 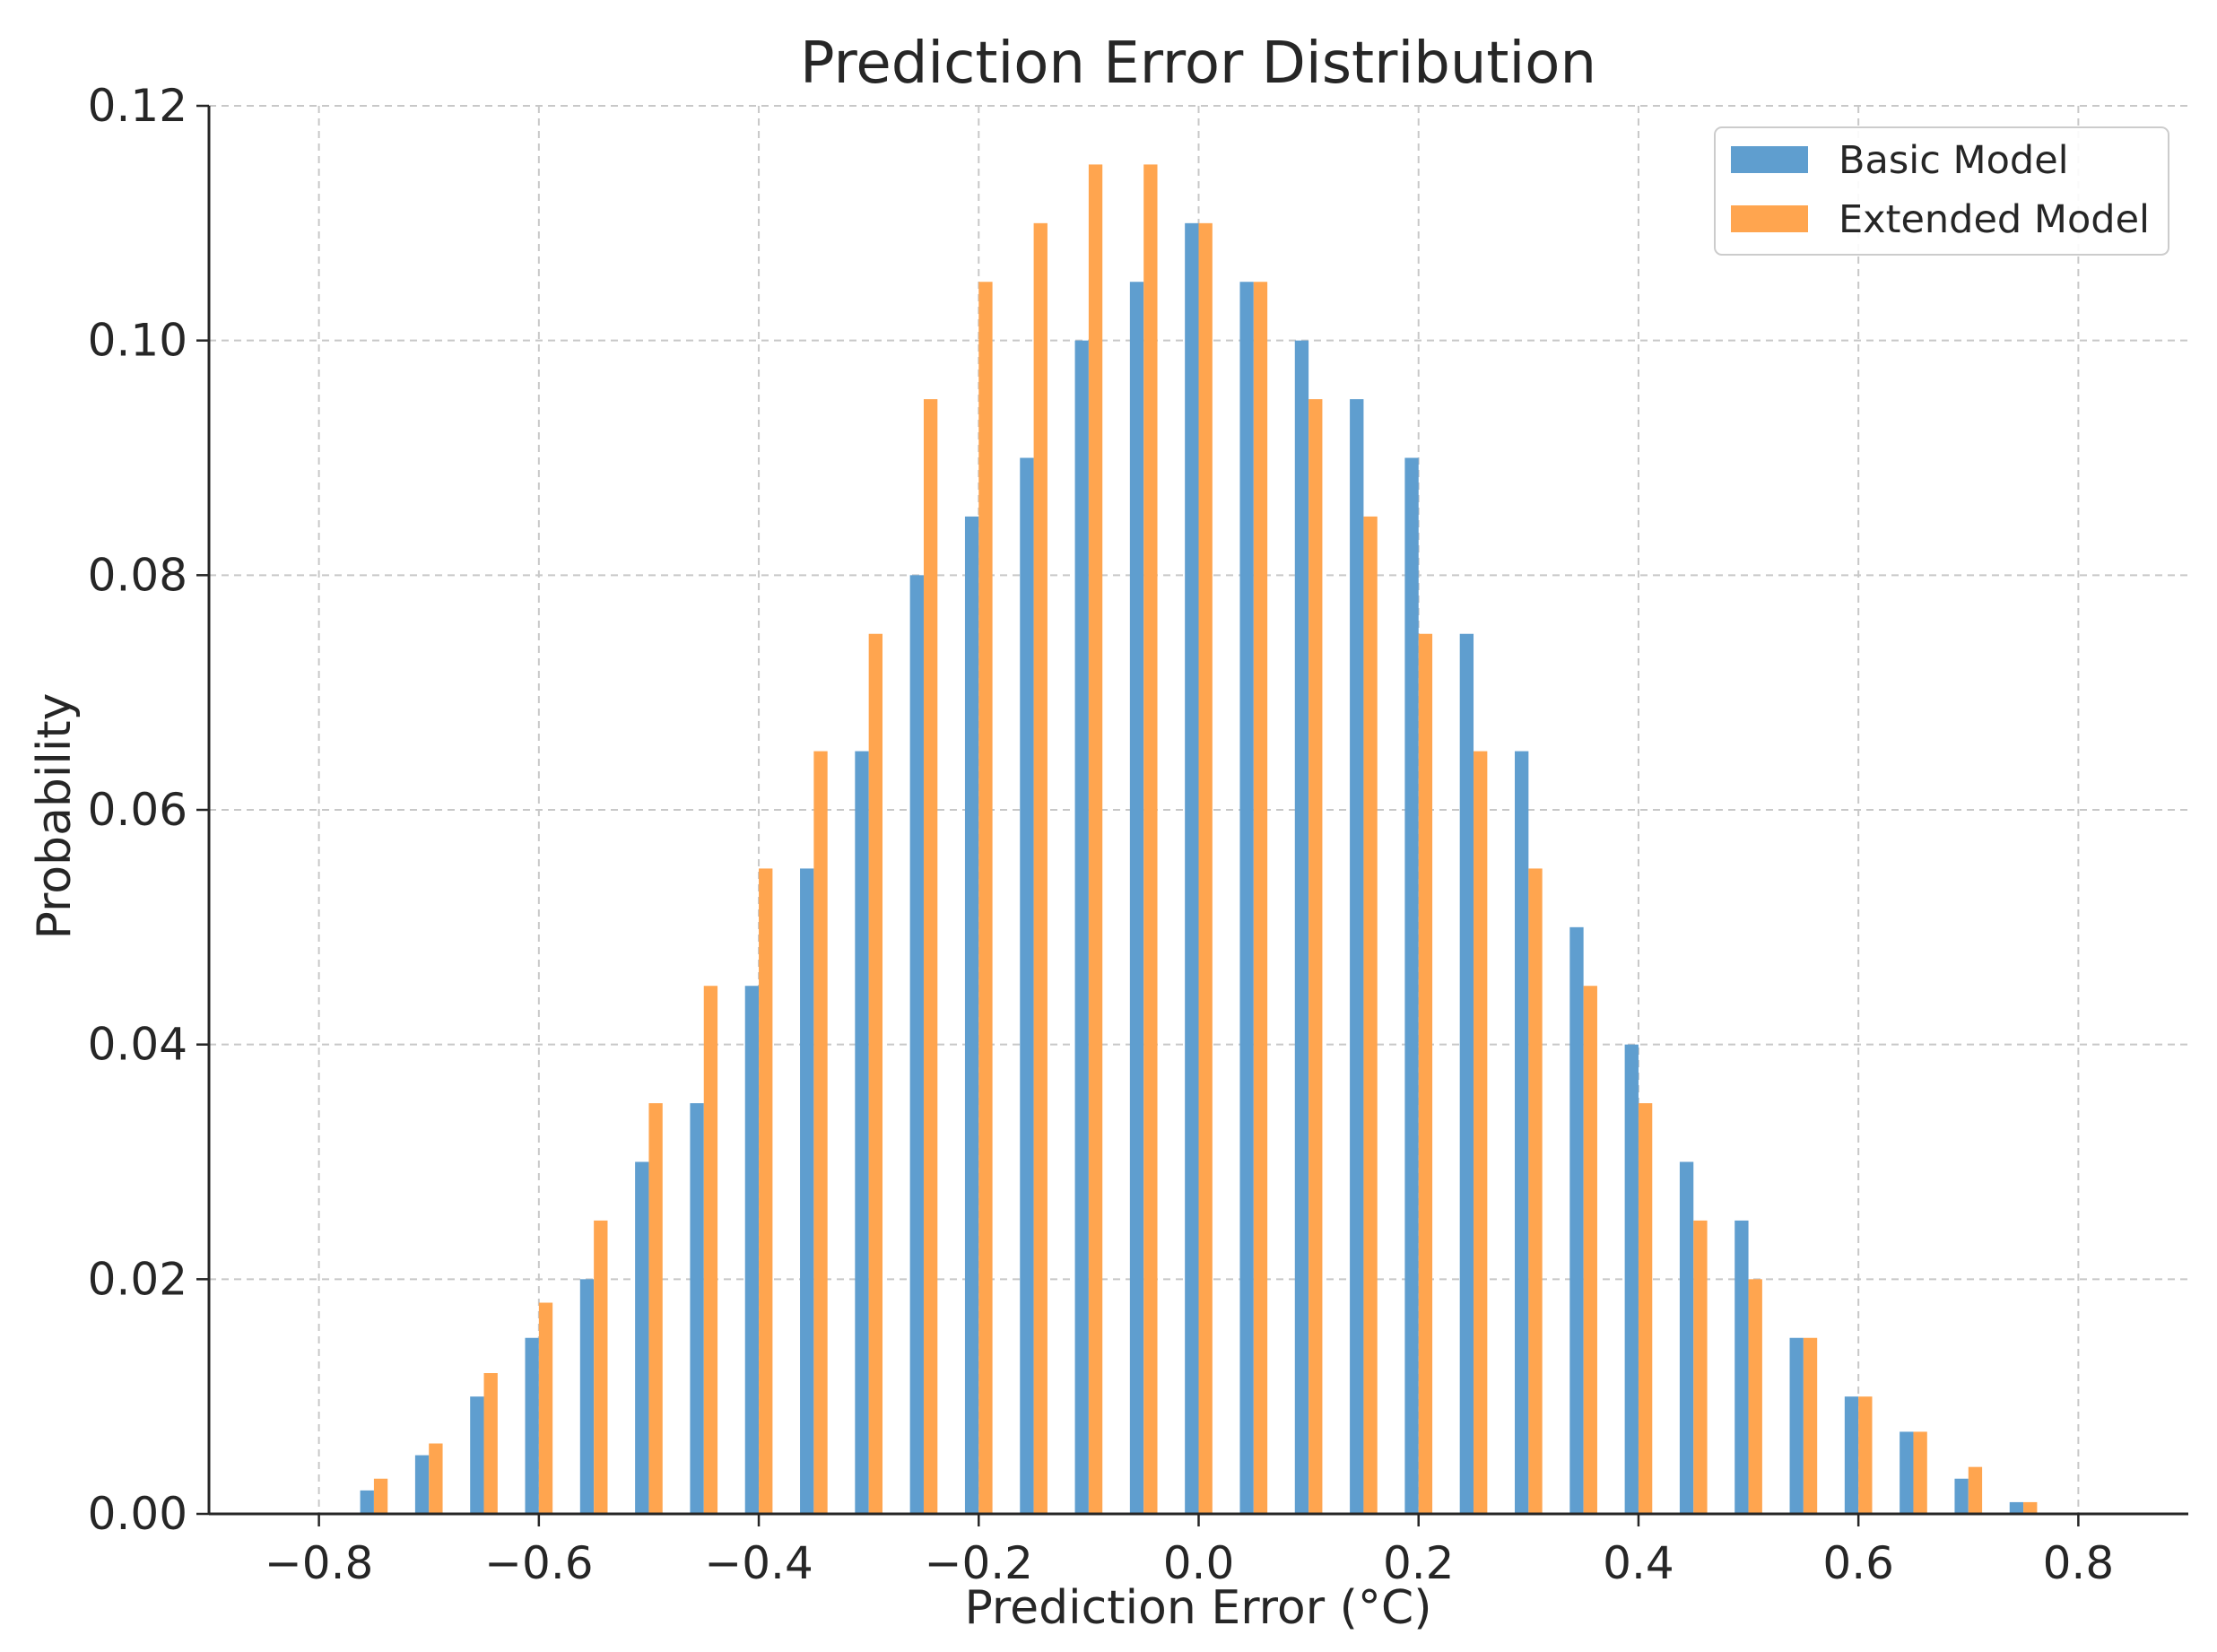 I want to click on legend-label-basic-model: Basic Model, so click(x=1954, y=160).